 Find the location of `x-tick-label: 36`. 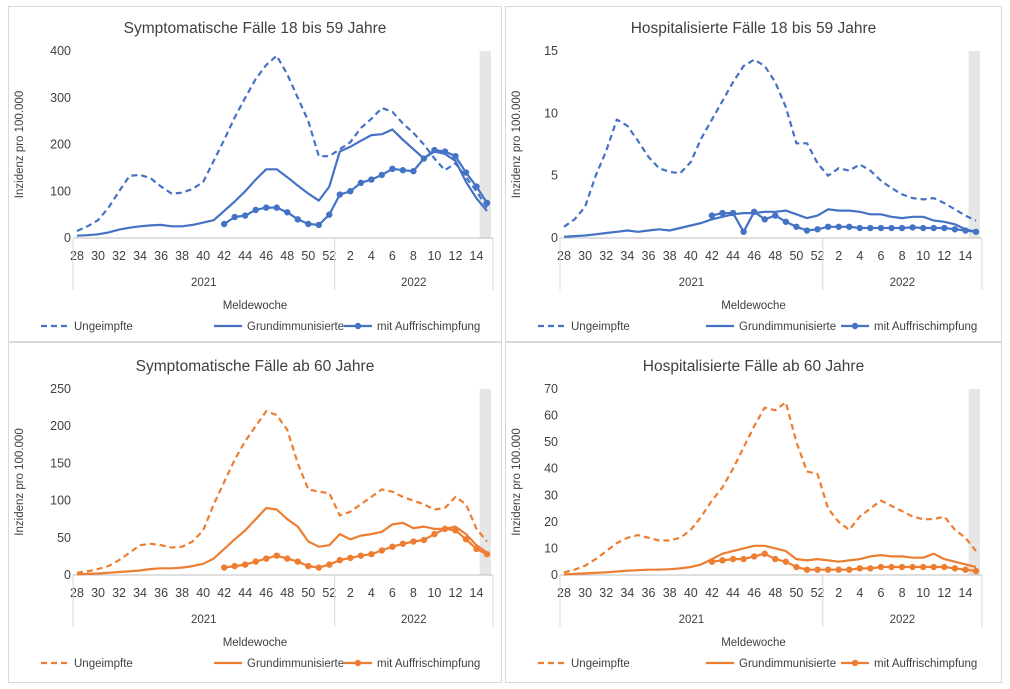

x-tick-label: 36 is located at coordinates (161, 256).